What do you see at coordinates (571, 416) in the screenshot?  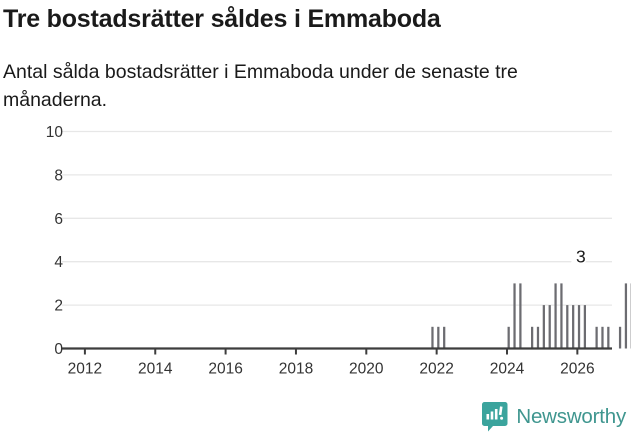 I see `newsworthy-logo-text: Newsworthy` at bounding box center [571, 416].